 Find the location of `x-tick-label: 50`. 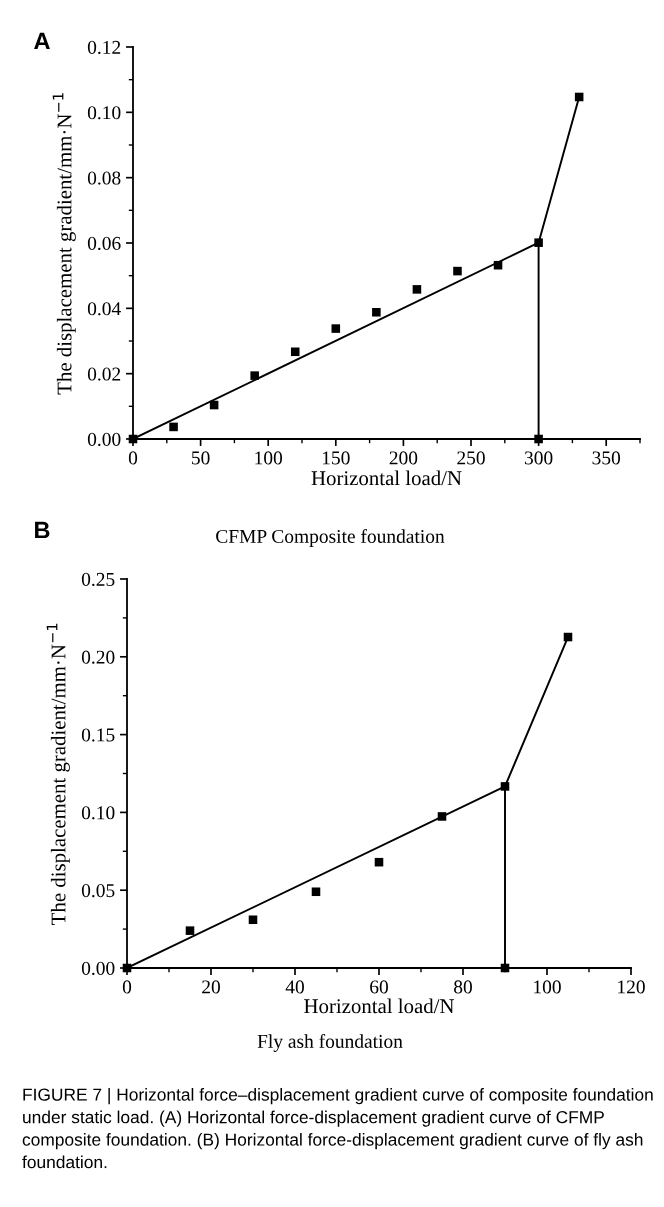

x-tick-label: 50 is located at coordinates (201, 458).